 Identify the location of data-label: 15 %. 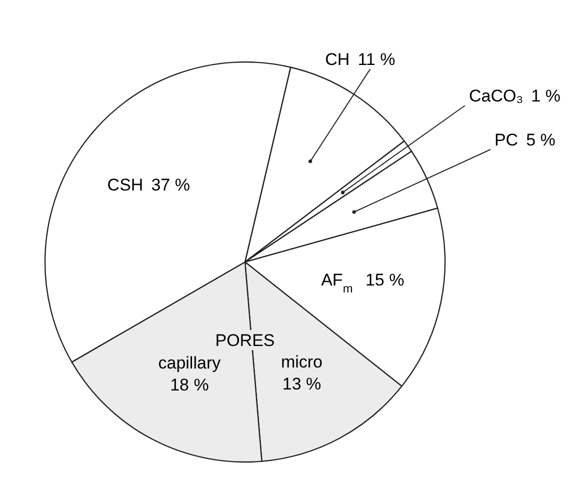
(384, 280).